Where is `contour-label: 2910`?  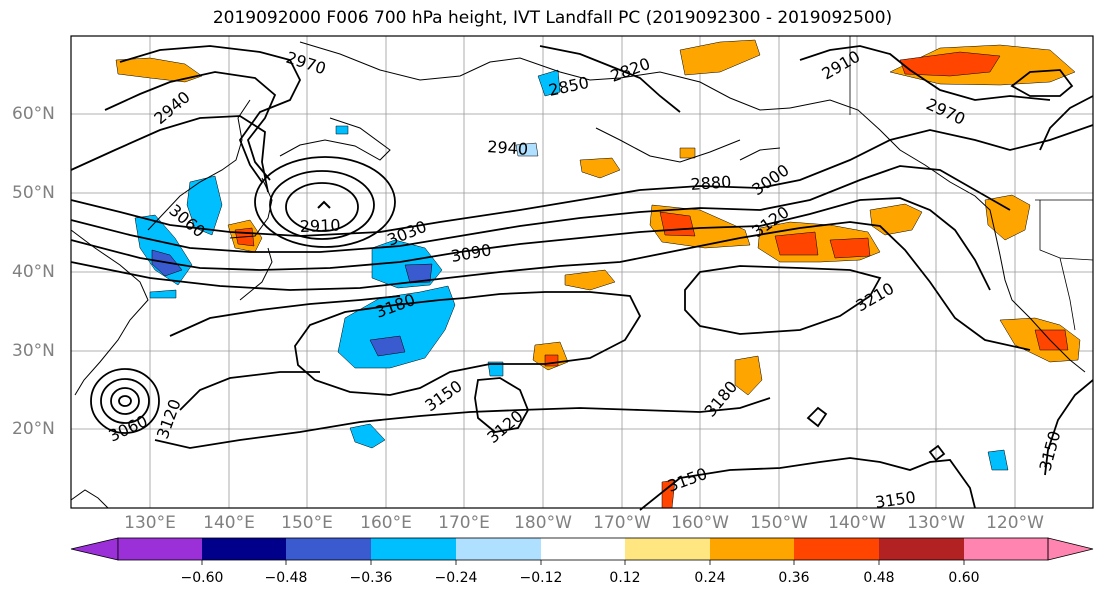
contour-label: 2910 is located at coordinates (319, 226).